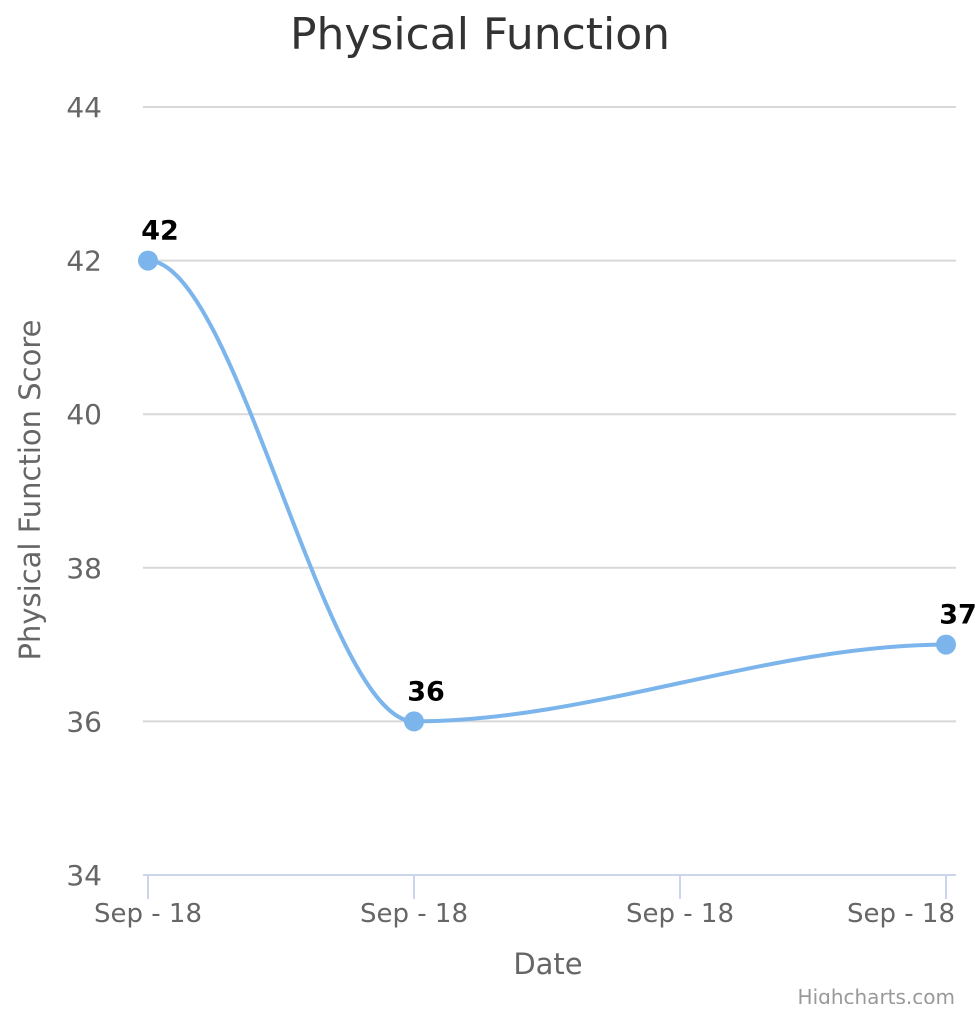  What do you see at coordinates (426, 691) in the screenshot?
I see `data-label: 36` at bounding box center [426, 691].